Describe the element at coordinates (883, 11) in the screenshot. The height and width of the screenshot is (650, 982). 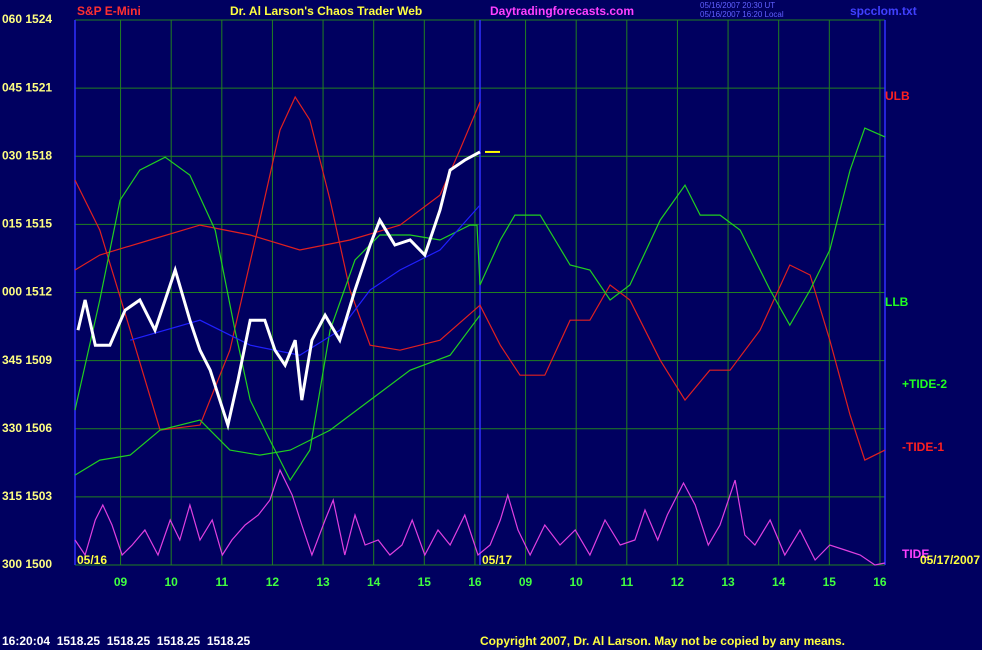
I see `file-name: spcclom.txt` at that location.